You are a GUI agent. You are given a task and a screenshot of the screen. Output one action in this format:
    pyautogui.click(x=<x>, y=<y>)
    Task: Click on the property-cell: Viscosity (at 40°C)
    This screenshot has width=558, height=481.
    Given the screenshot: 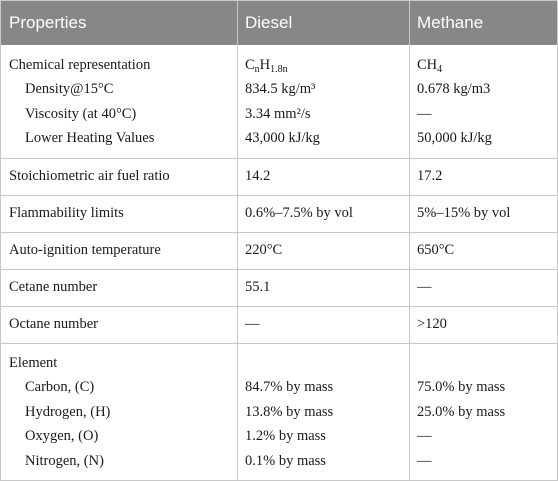 What is the action you would take?
    pyautogui.click(x=81, y=113)
    